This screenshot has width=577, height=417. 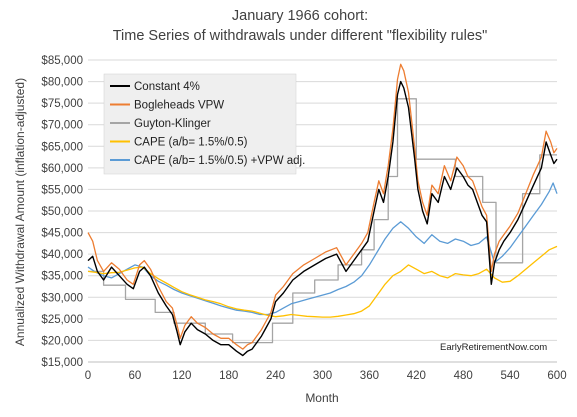 What do you see at coordinates (172, 124) in the screenshot?
I see `legend-label: Guyton-Klinger` at bounding box center [172, 124].